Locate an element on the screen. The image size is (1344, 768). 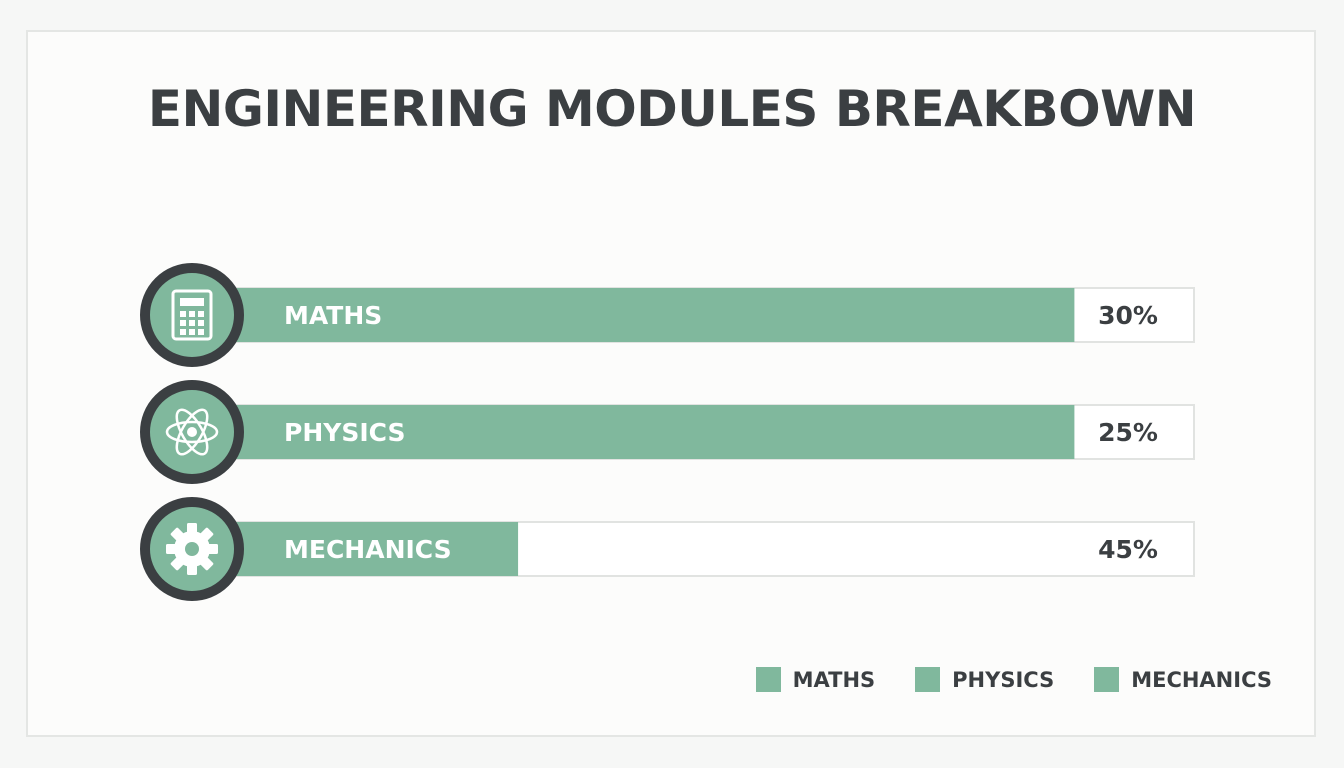
atom-nucleus is located at coordinates (192, 432).